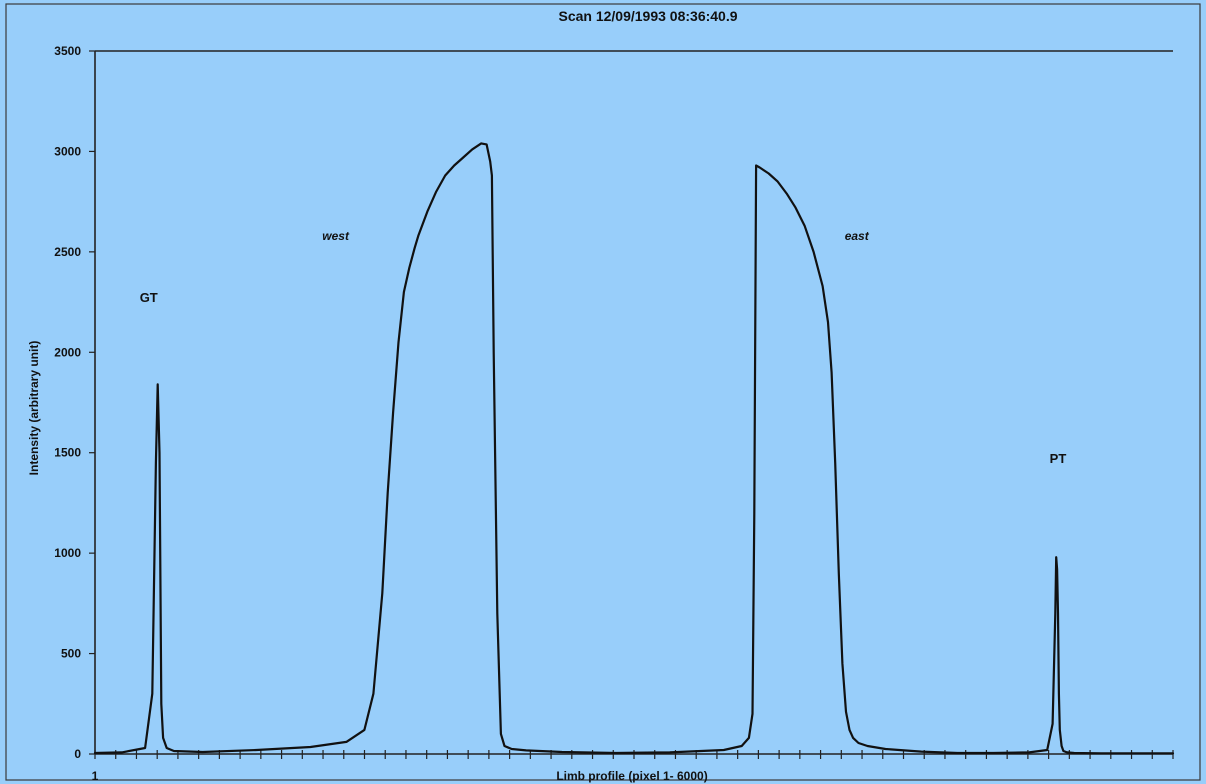 The image size is (1206, 784). What do you see at coordinates (71, 654) in the screenshot?
I see `y-tick-label: 500` at bounding box center [71, 654].